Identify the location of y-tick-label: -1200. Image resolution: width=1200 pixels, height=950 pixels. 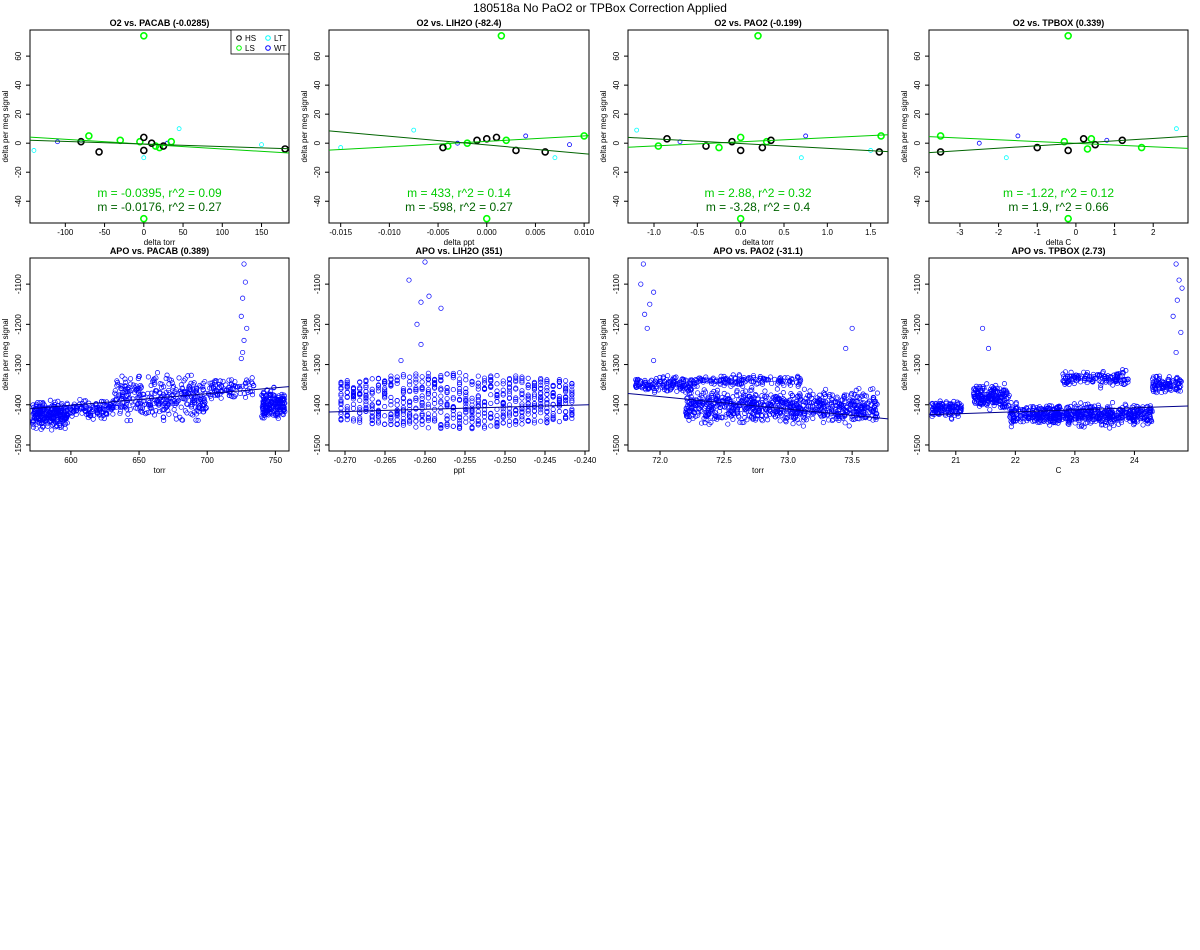
(317, 324).